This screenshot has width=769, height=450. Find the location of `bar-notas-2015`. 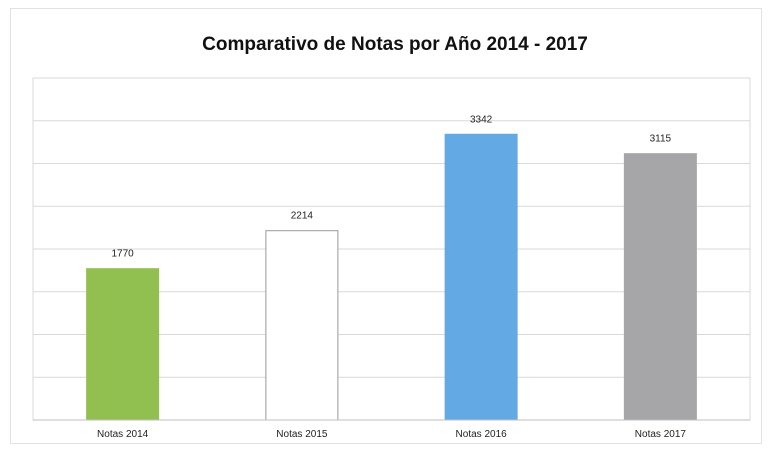

bar-notas-2015 is located at coordinates (302, 325).